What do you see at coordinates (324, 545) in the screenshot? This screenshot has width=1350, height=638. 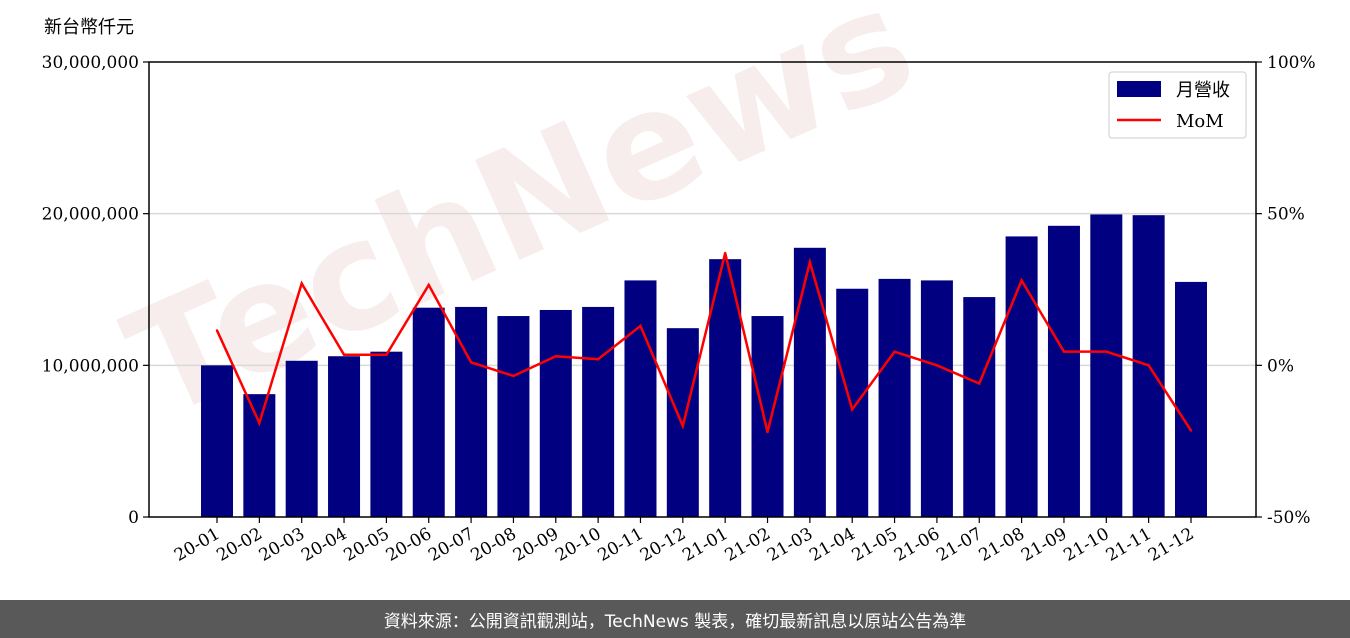 I see `x-tick-label: 20-04` at bounding box center [324, 545].